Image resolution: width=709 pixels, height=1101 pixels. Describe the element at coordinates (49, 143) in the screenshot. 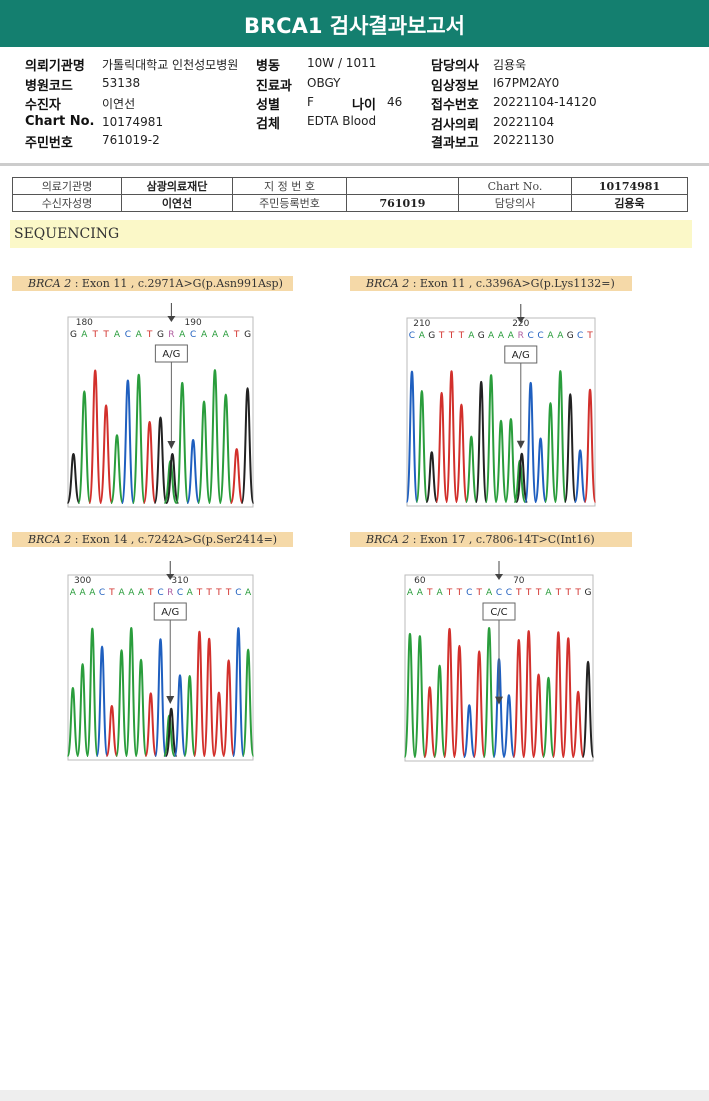

I see `info-label: 주민번호` at that location.